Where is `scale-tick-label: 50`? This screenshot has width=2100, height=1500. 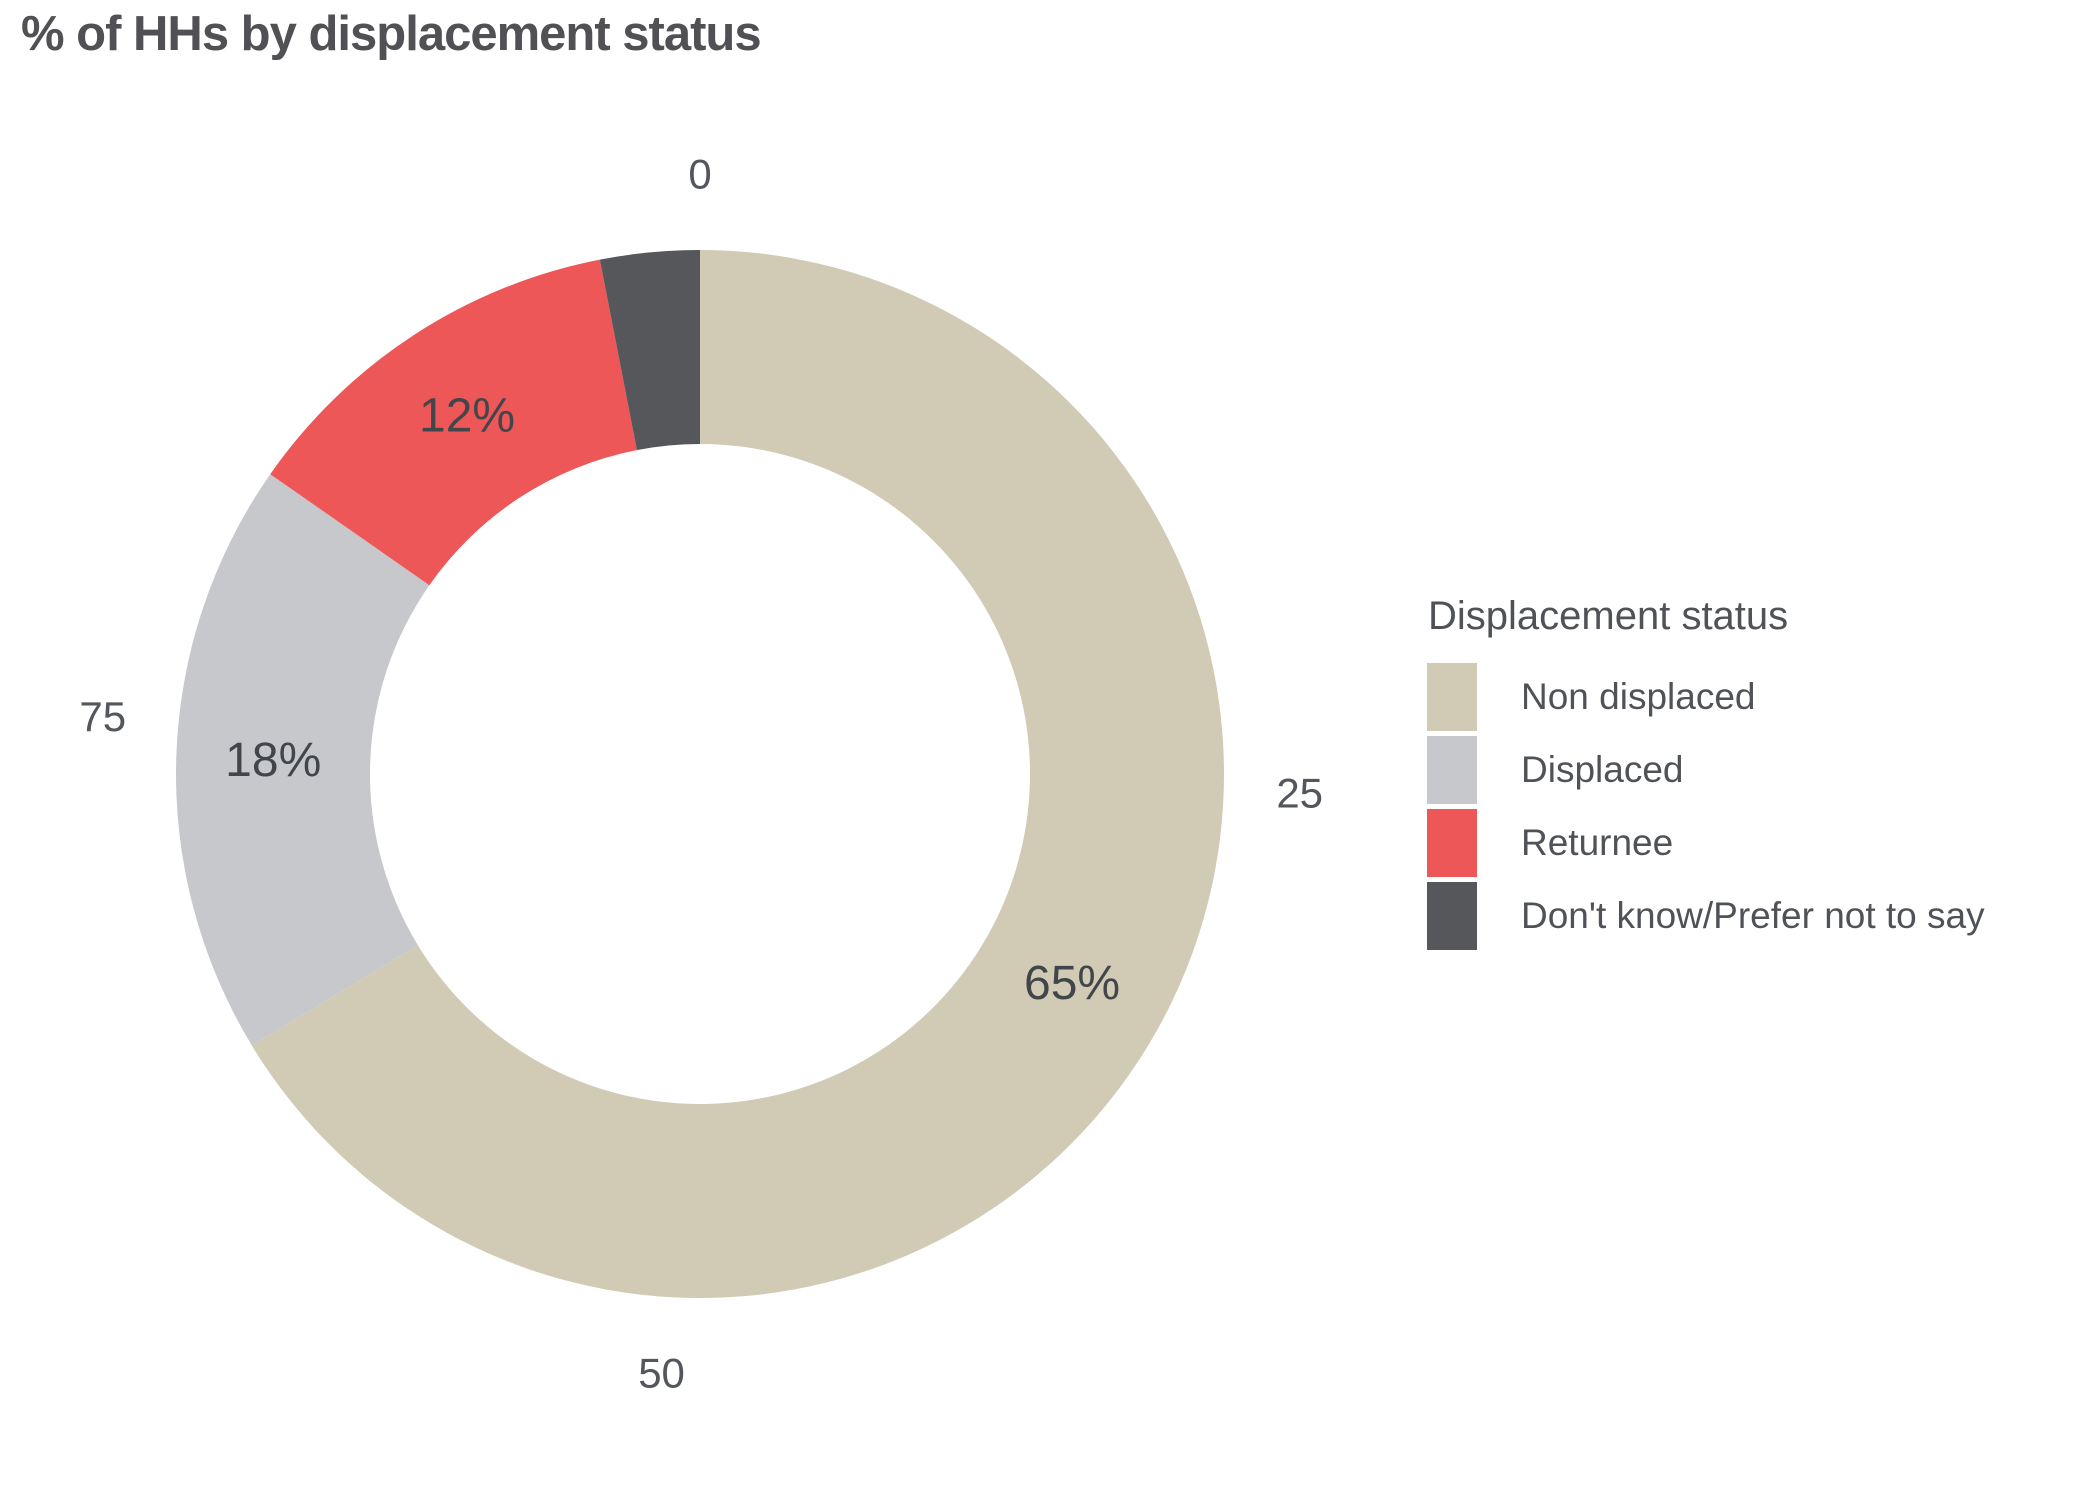 scale-tick-label: 50 is located at coordinates (661, 1372).